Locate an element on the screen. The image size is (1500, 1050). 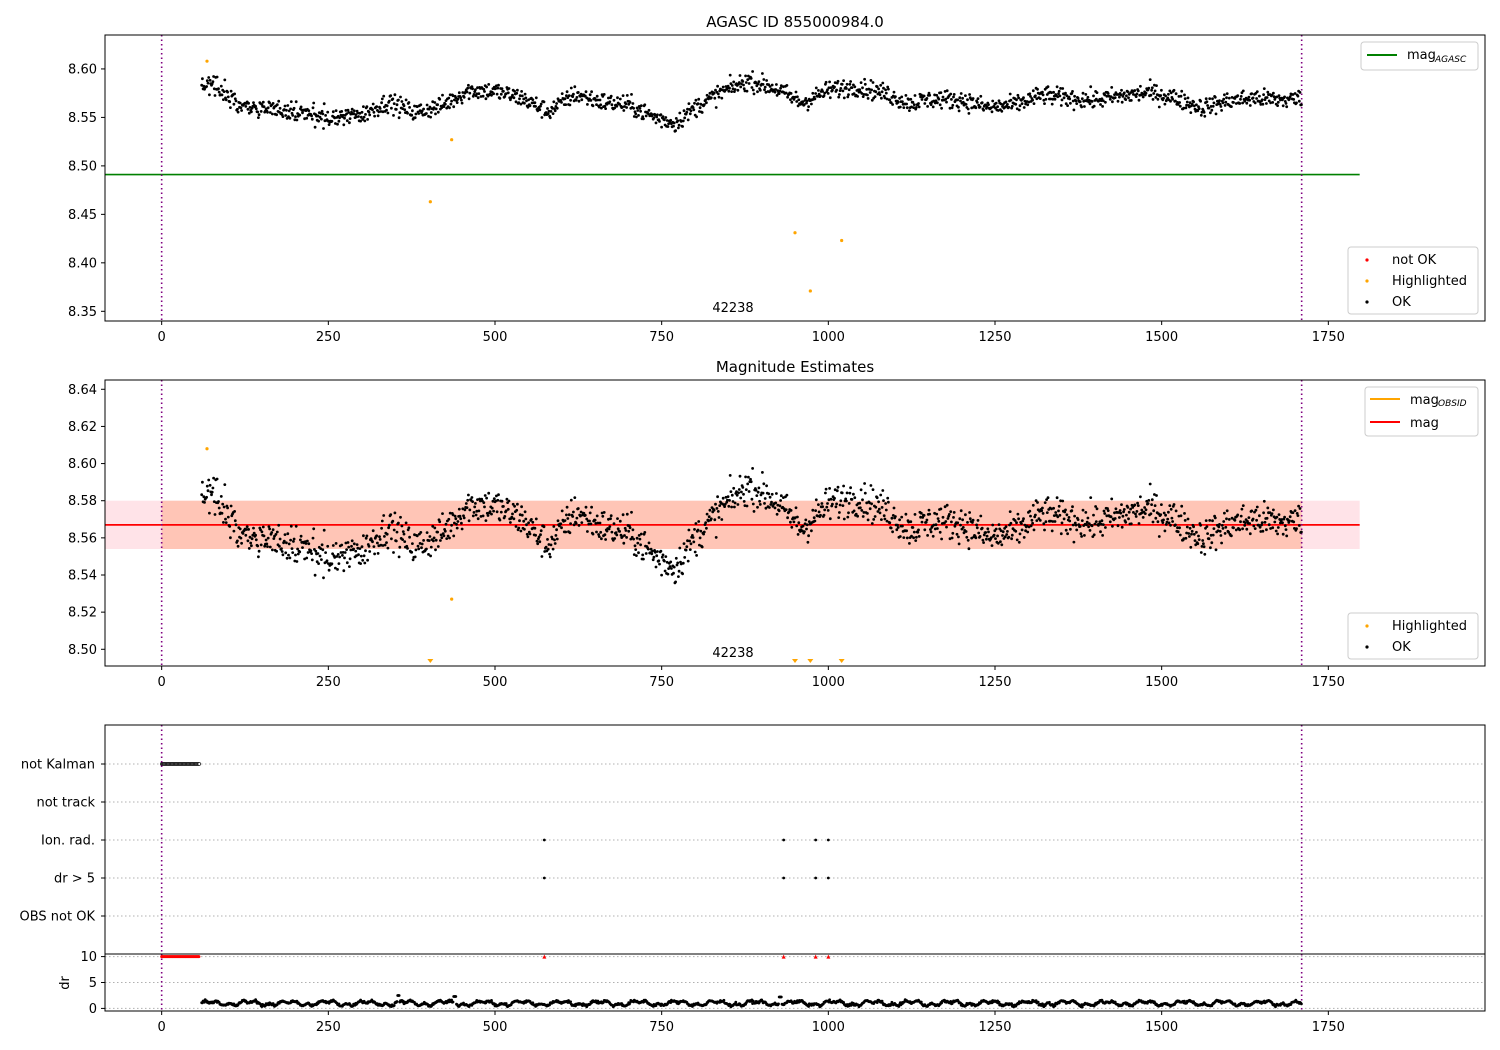
p1-ytick-label: 8.35 is located at coordinates (82, 312).